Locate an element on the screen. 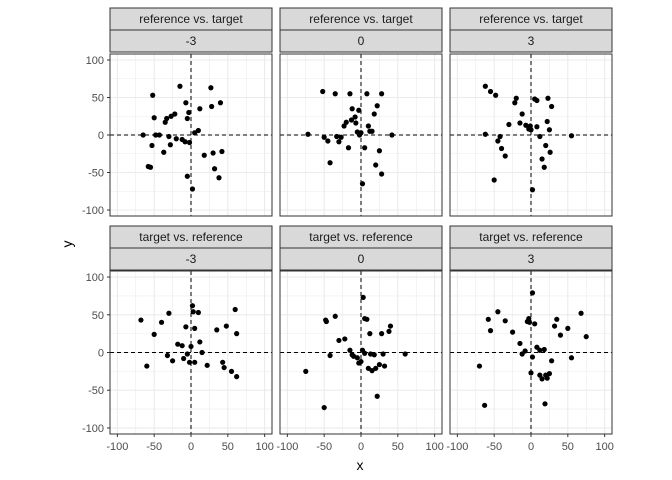 The height and width of the screenshot is (480, 672). y-tick-label: 0 is located at coordinates (101, 136).